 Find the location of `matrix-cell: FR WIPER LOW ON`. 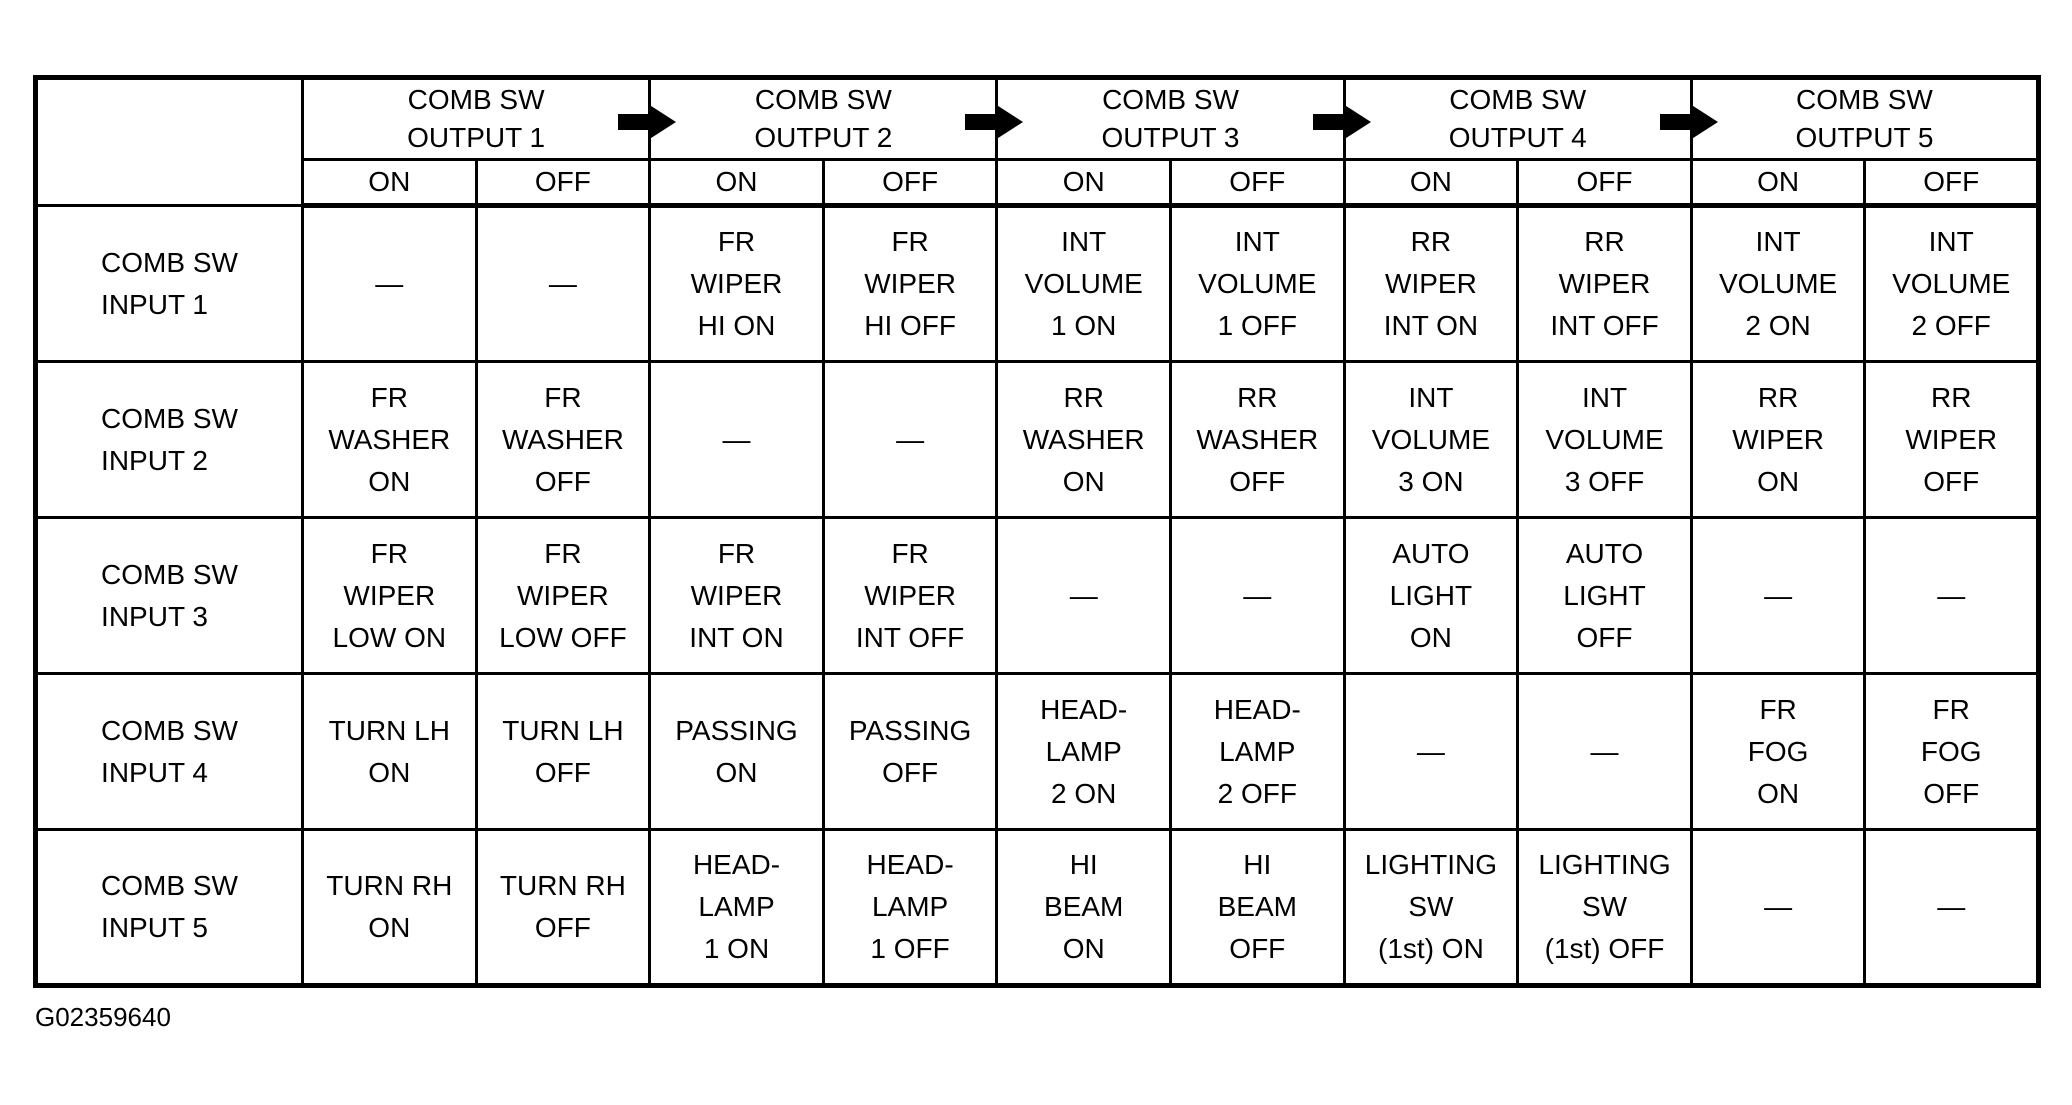

matrix-cell: FR WIPER LOW ON is located at coordinates (389, 595).